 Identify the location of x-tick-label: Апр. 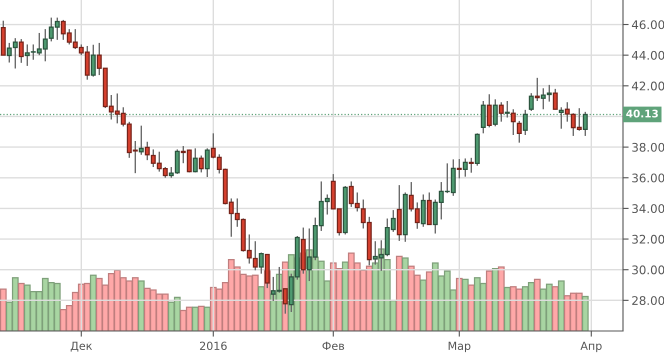
(591, 347).